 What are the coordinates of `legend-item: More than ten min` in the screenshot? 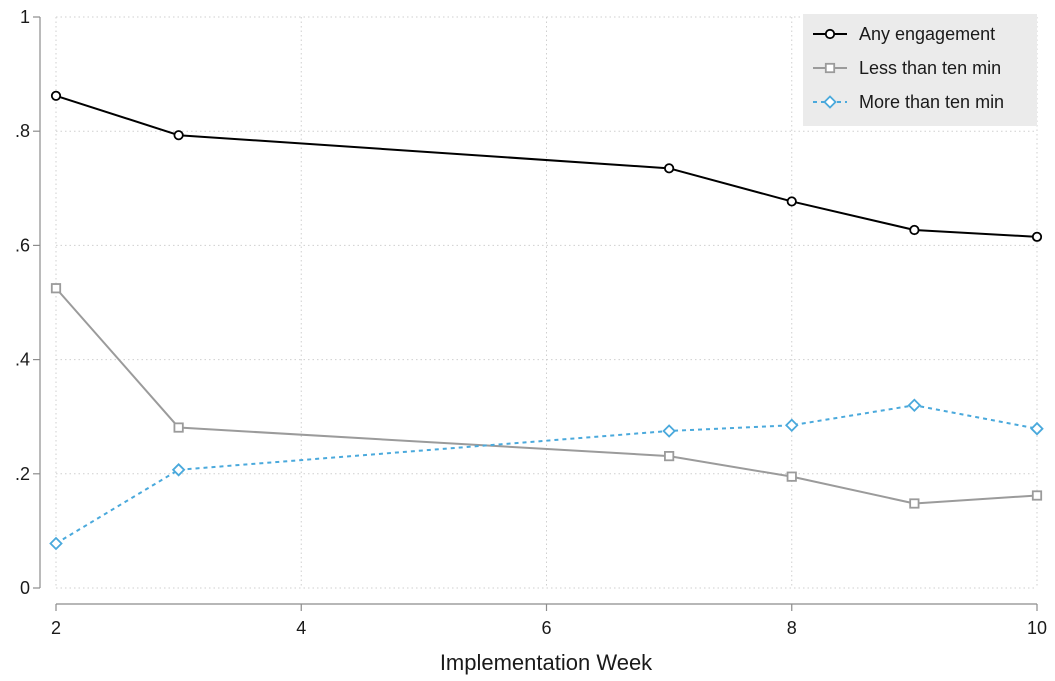 It's located at (908, 102).